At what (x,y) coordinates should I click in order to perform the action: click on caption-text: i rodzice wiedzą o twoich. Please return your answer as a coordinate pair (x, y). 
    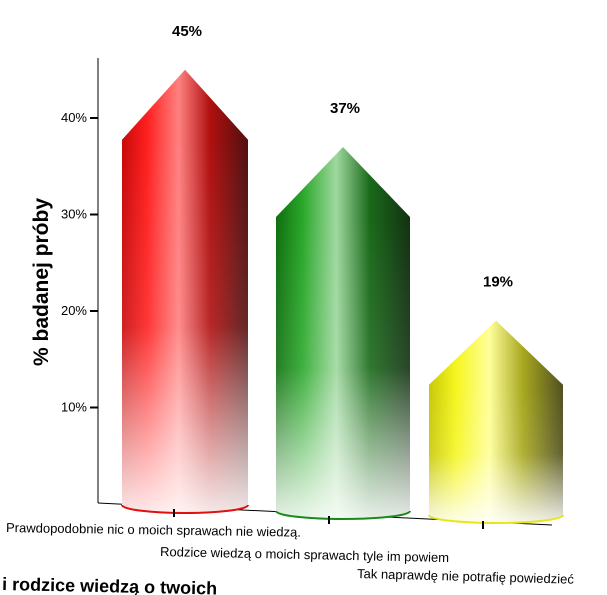
    Looking at the image, I should click on (109, 584).